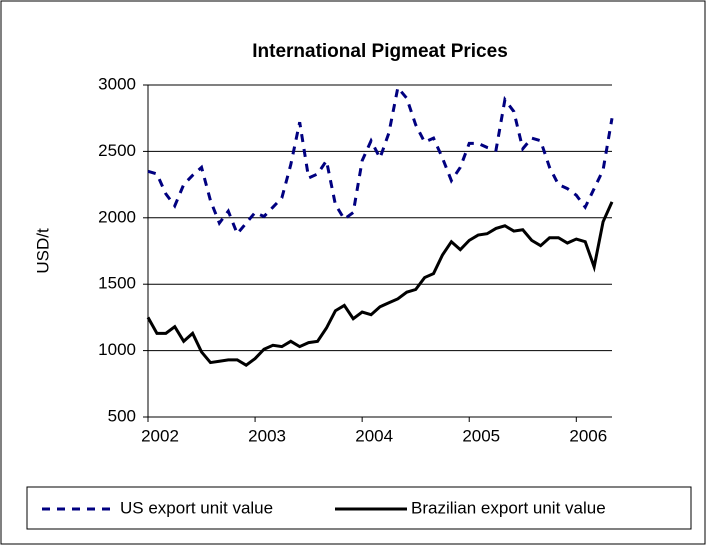 The image size is (706, 545). Describe the element at coordinates (42, 251) in the screenshot. I see `y-axis-label: USD/t` at that location.